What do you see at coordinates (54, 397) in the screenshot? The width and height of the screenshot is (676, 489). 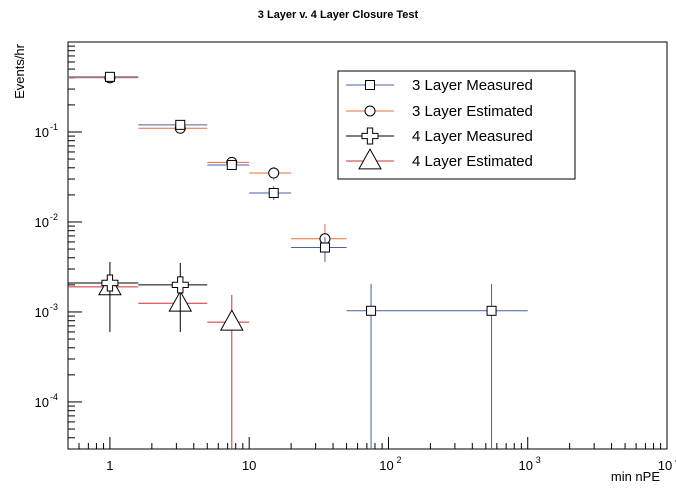 I see `y-tick-exponent: -4` at bounding box center [54, 397].